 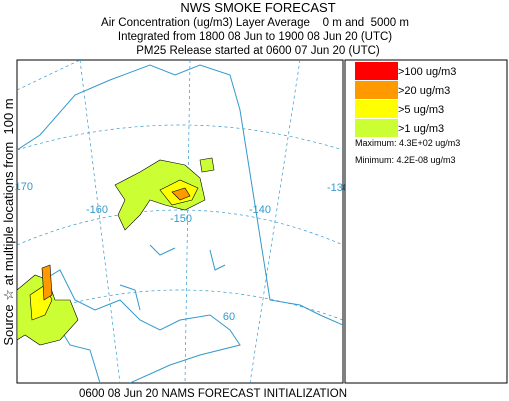 I want to click on maximum: Maximum: 4.3E+02 ug/m3, so click(x=407, y=143).